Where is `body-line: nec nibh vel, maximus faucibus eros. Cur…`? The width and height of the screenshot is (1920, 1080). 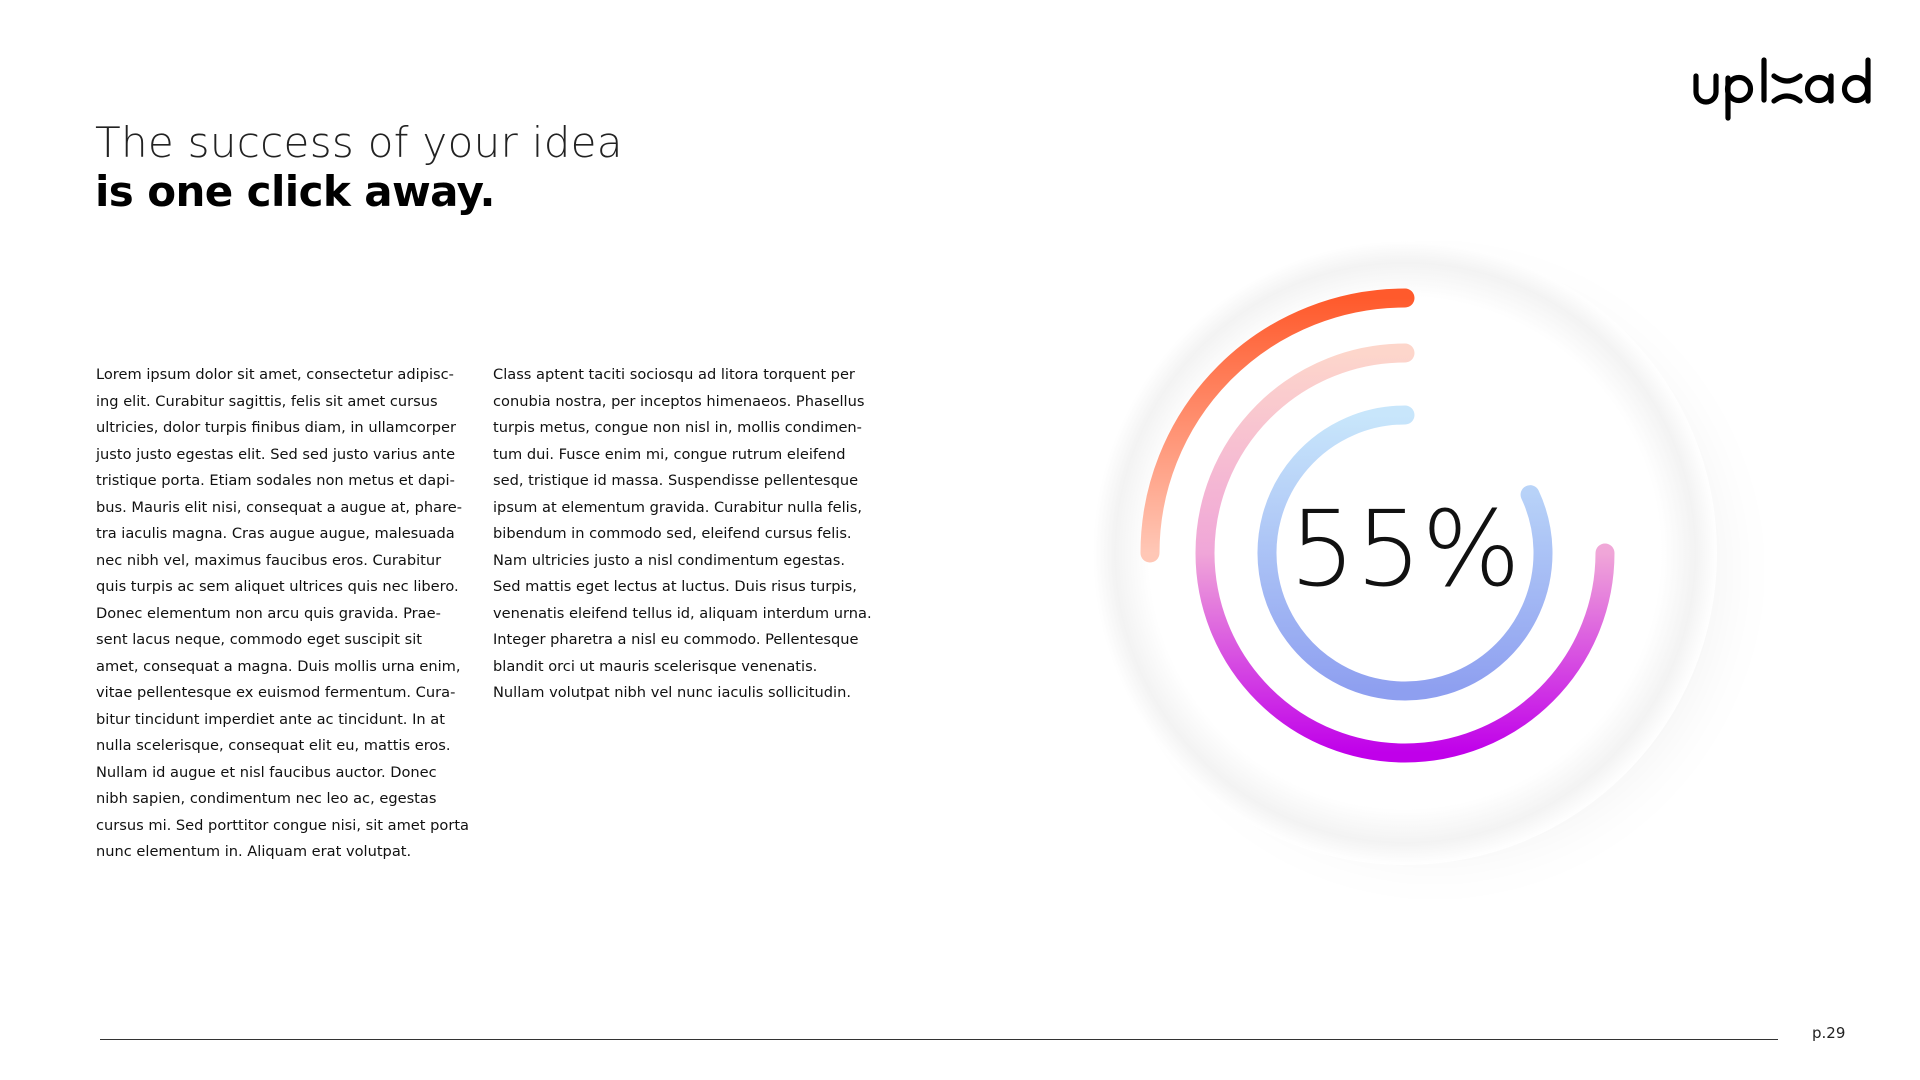 body-line: nec nibh vel, maximus faucibus eros. Cur… is located at coordinates (269, 560).